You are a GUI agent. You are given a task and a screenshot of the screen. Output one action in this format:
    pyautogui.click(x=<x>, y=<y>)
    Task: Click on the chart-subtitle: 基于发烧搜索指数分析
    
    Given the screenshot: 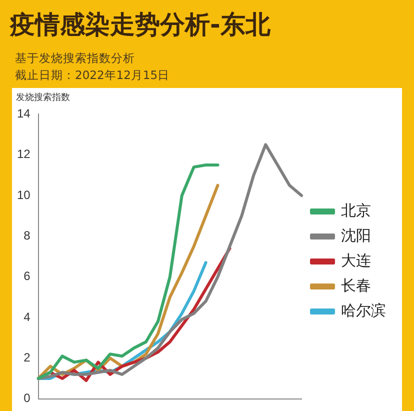 What is the action you would take?
    pyautogui.click(x=75, y=58)
    